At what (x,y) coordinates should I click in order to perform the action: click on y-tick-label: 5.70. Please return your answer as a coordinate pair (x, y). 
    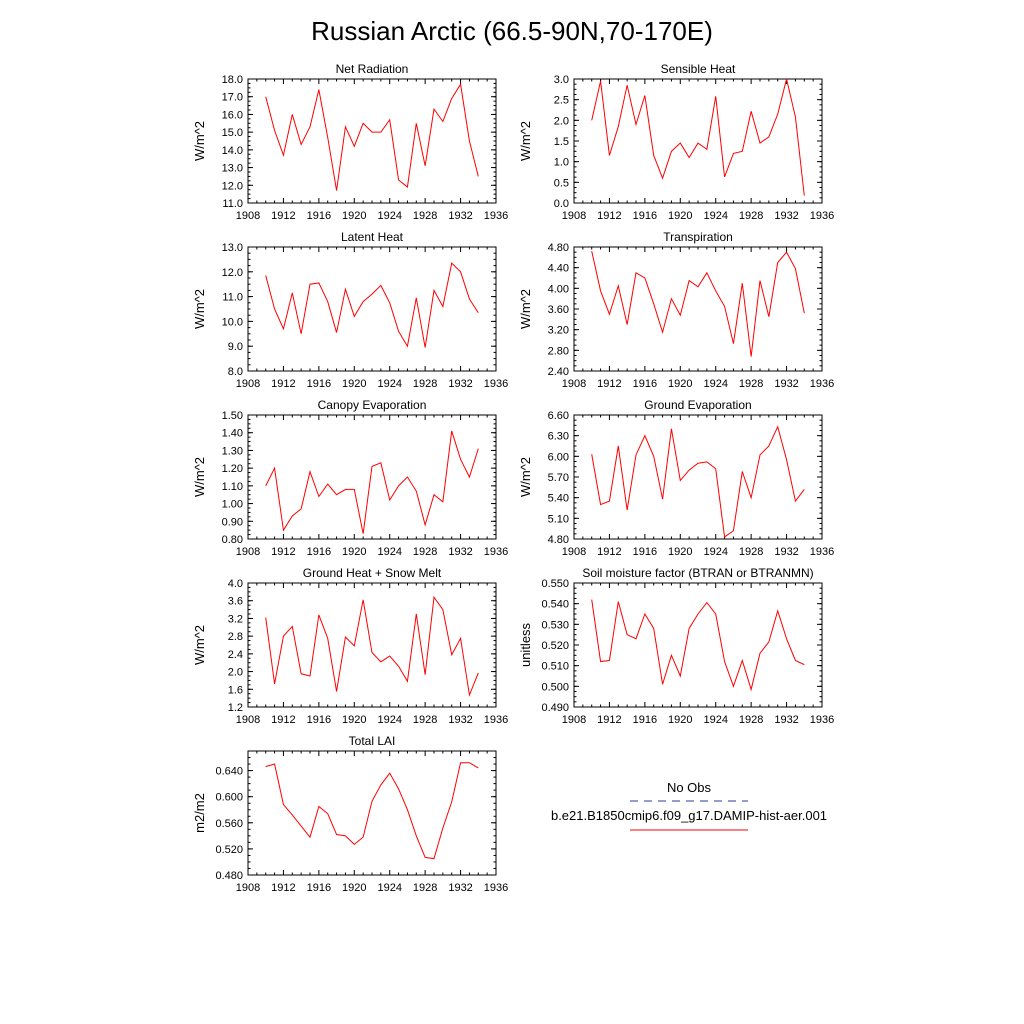
    Looking at the image, I should click on (558, 478).